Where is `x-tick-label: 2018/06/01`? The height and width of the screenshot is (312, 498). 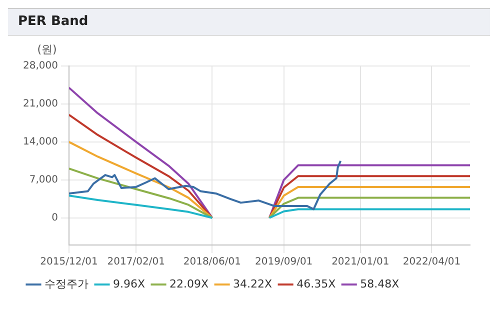
x-tick-label: 2018/06/01 is located at coordinates (212, 262).